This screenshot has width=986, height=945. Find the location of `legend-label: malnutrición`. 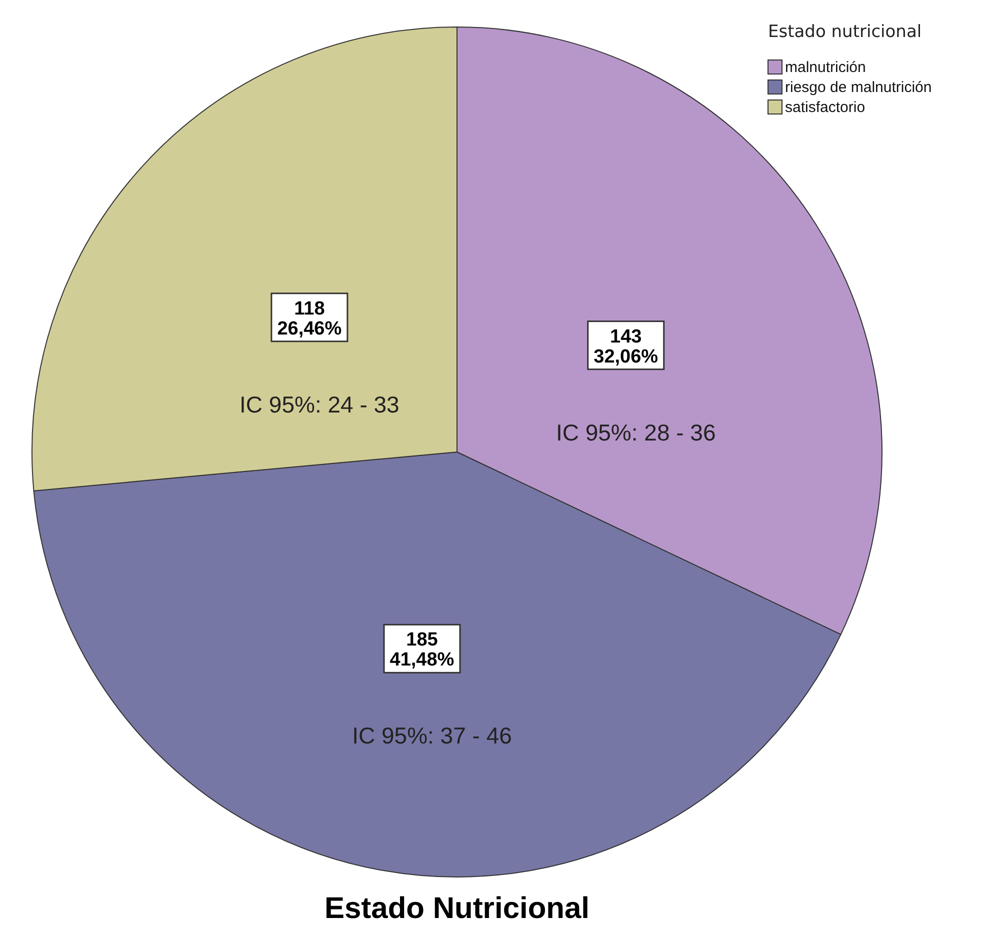

legend-label: malnutrición is located at coordinates (825, 67).